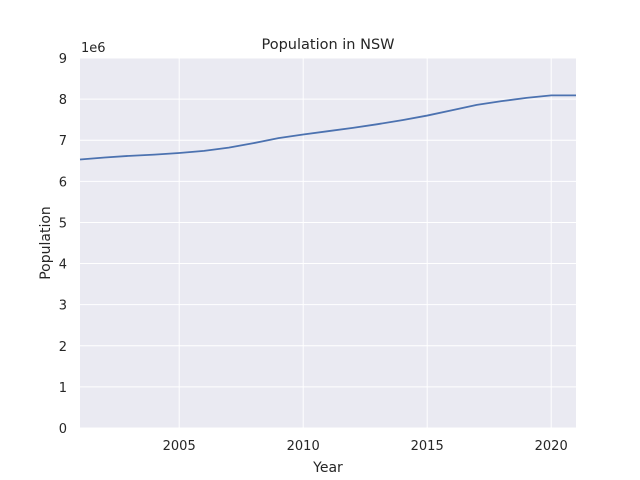 The height and width of the screenshot is (480, 640). I want to click on y-offset-label: 1e6, so click(93, 48).